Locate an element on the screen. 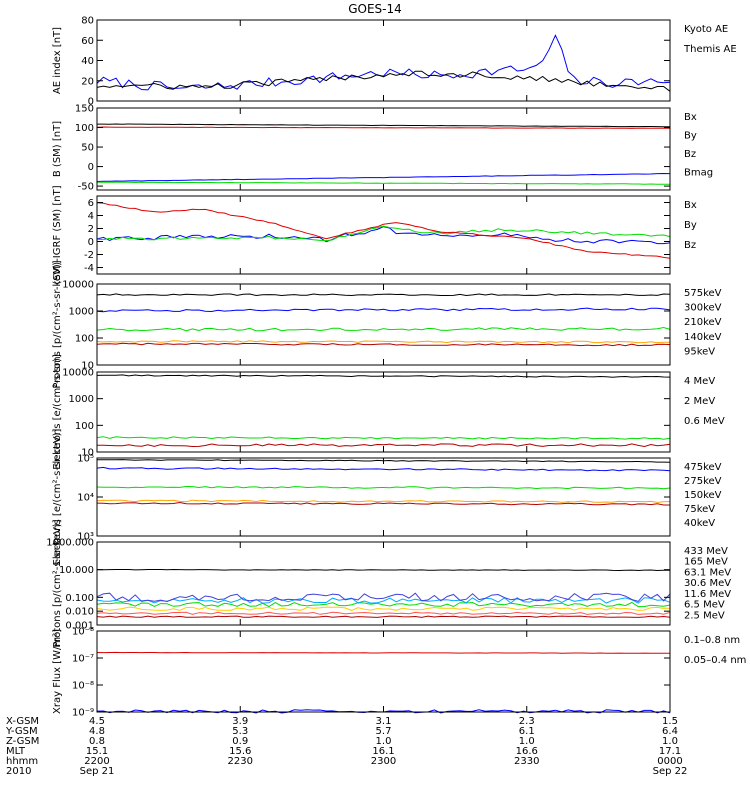 The width and height of the screenshot is (750, 800). footer-value: 16.6 is located at coordinates (527, 751).